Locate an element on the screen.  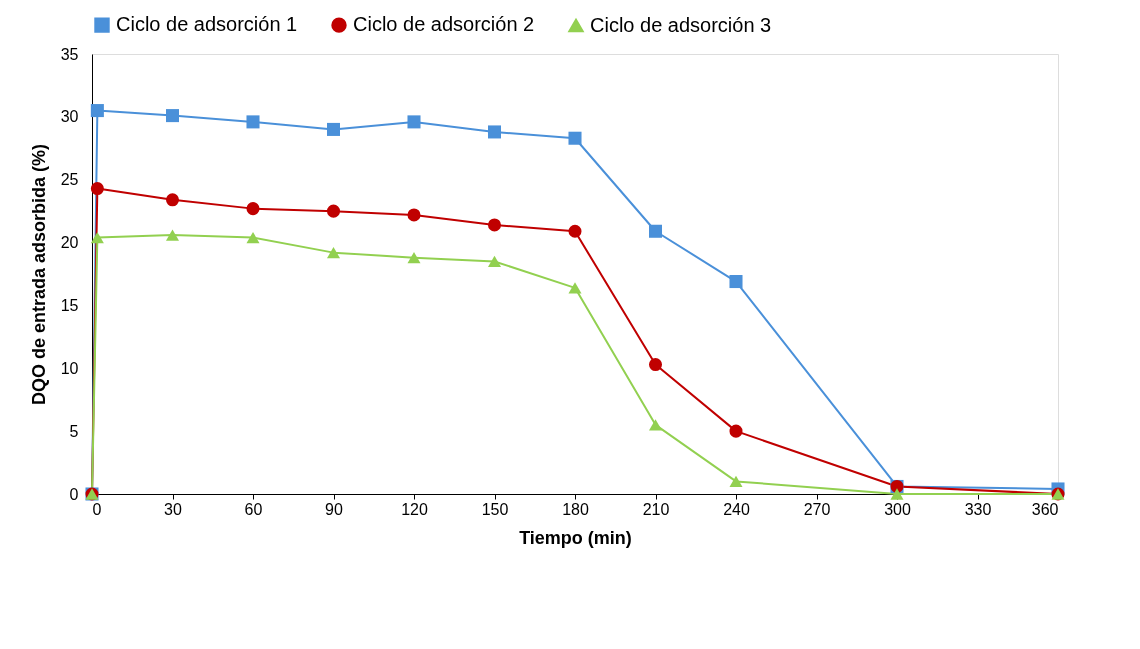
legend-label: Ciclo de adsorción 3 is located at coordinates (681, 24).